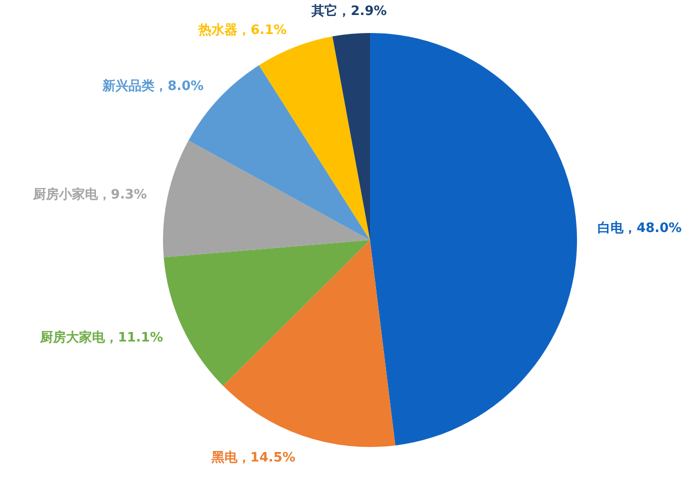 The width and height of the screenshot is (700, 480). What do you see at coordinates (100, 338) in the screenshot?
I see `slice-label: 厨房大家电，11.1%` at bounding box center [100, 338].